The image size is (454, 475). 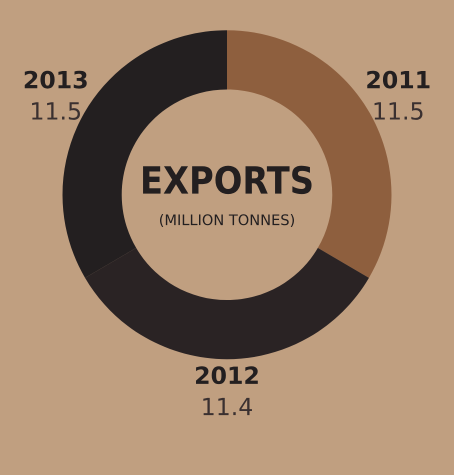 What do you see at coordinates (398, 79) in the screenshot?
I see `slice-label: 2011` at bounding box center [398, 79].